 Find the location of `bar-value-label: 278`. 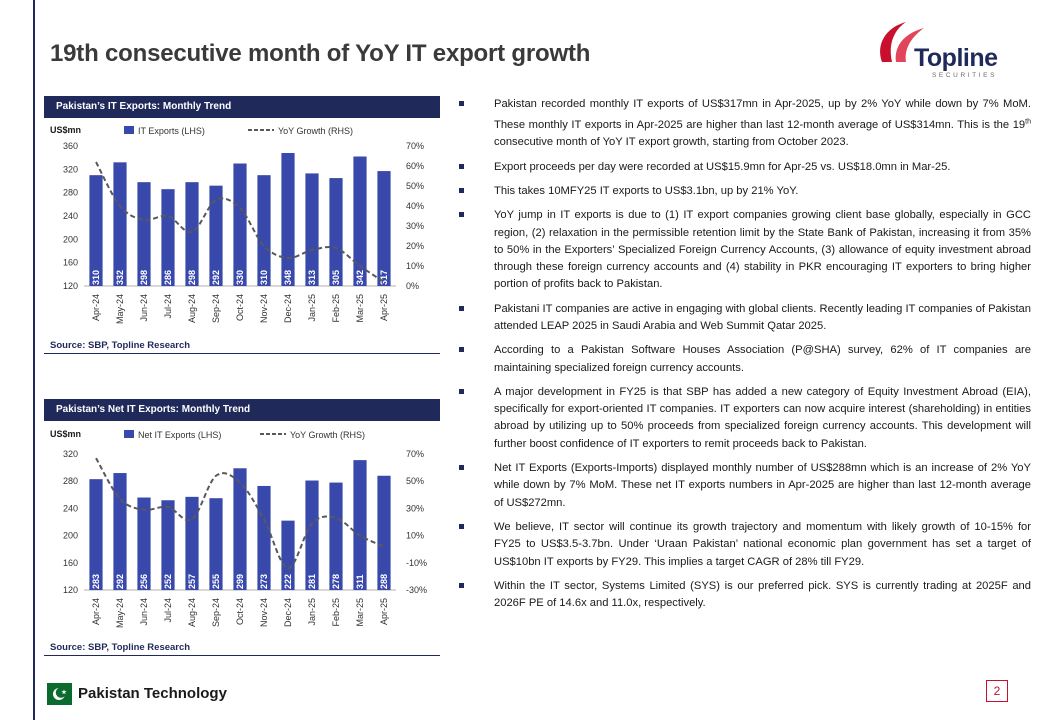

bar-value-label: 278 is located at coordinates (336, 581).